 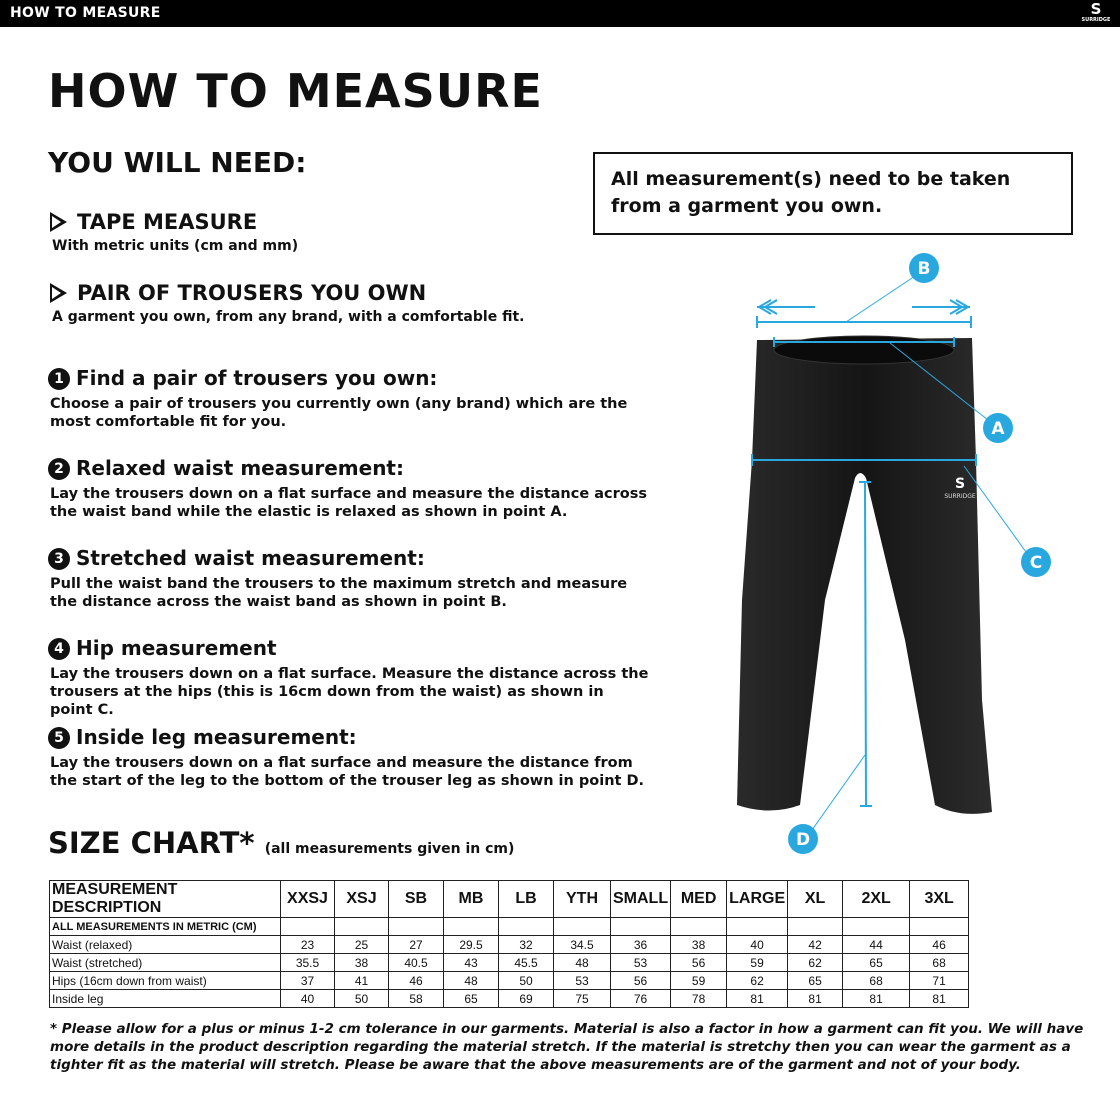 What do you see at coordinates (960, 484) in the screenshot?
I see `garment-logo-mark: S` at bounding box center [960, 484].